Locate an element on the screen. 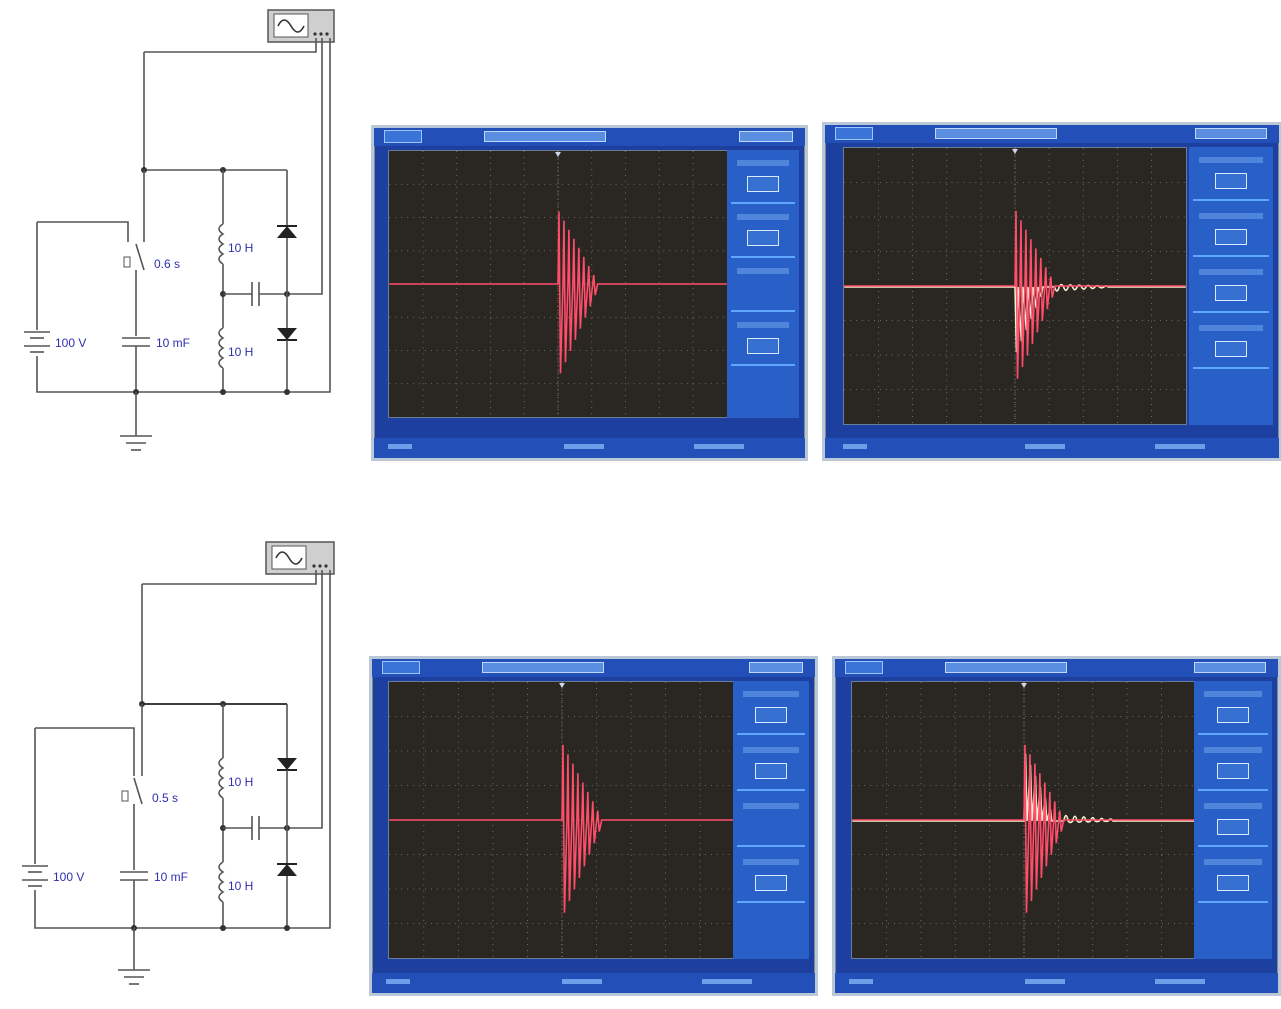  switch-time-label: 0.5 s is located at coordinates (165, 798).